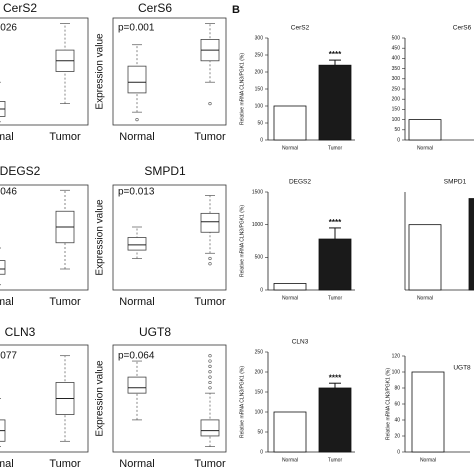  I want to click on y-tick-label: 500, so click(396, 38).